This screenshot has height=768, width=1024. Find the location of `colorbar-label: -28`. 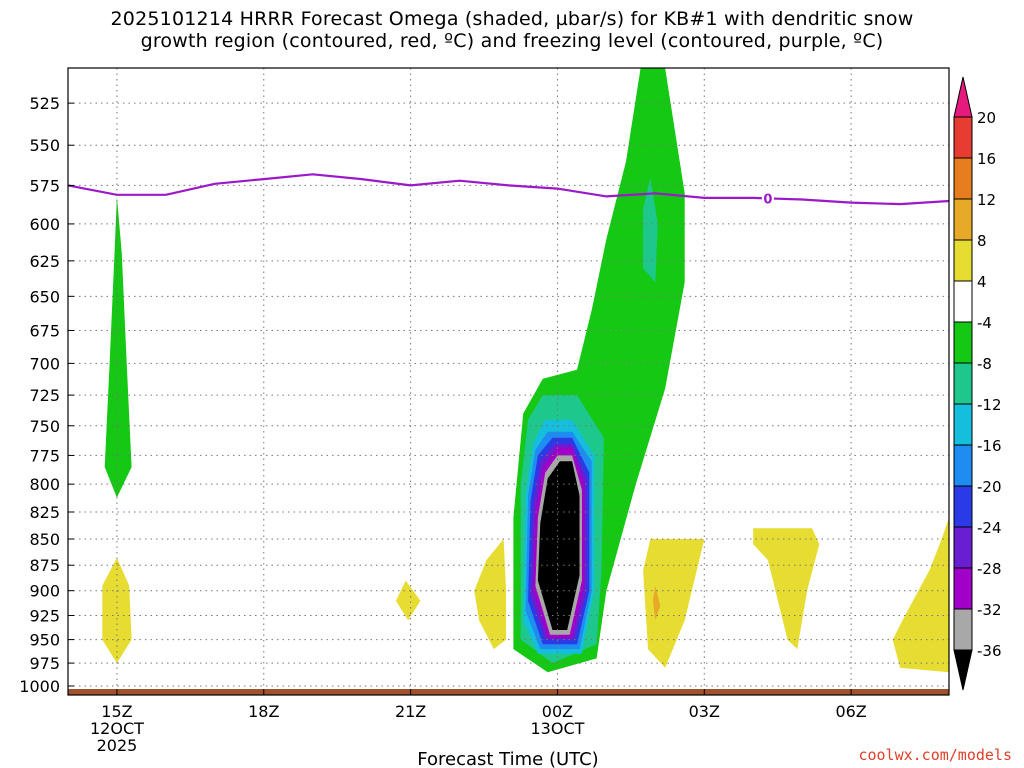

colorbar-label: -28 is located at coordinates (989, 569).